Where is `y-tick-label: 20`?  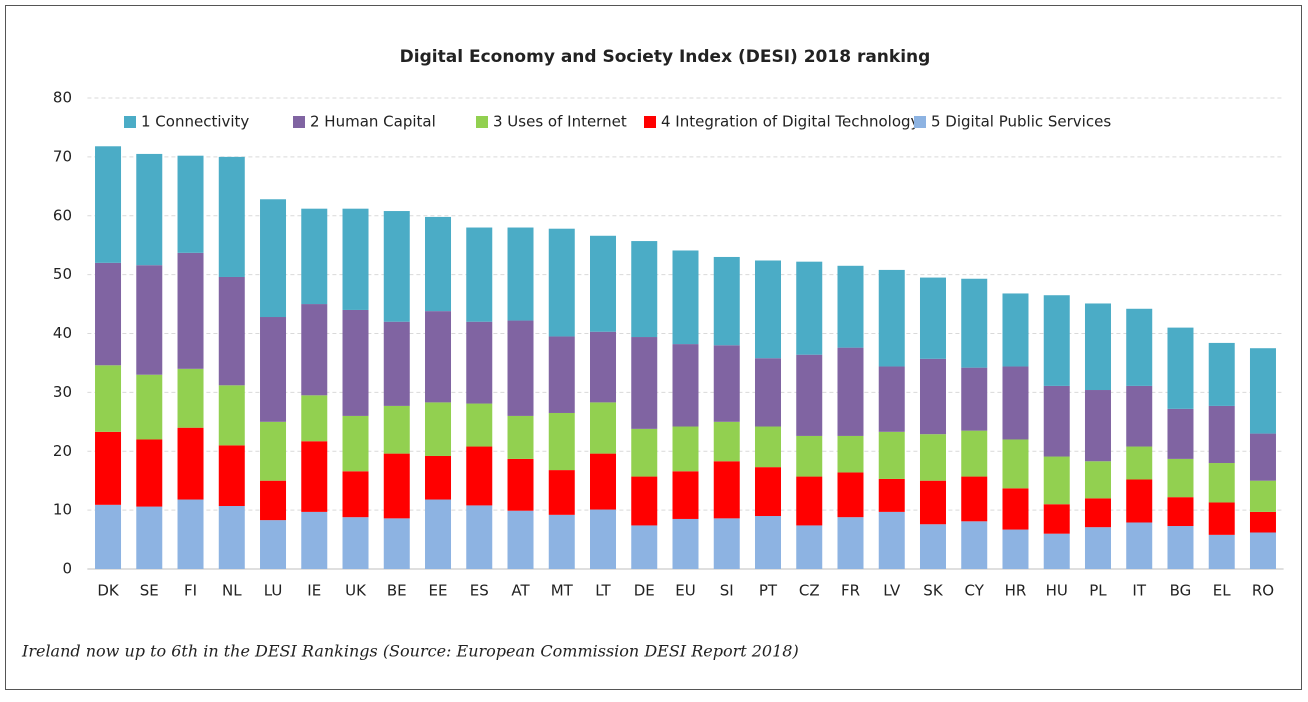 y-tick-label: 20 is located at coordinates (62, 451).